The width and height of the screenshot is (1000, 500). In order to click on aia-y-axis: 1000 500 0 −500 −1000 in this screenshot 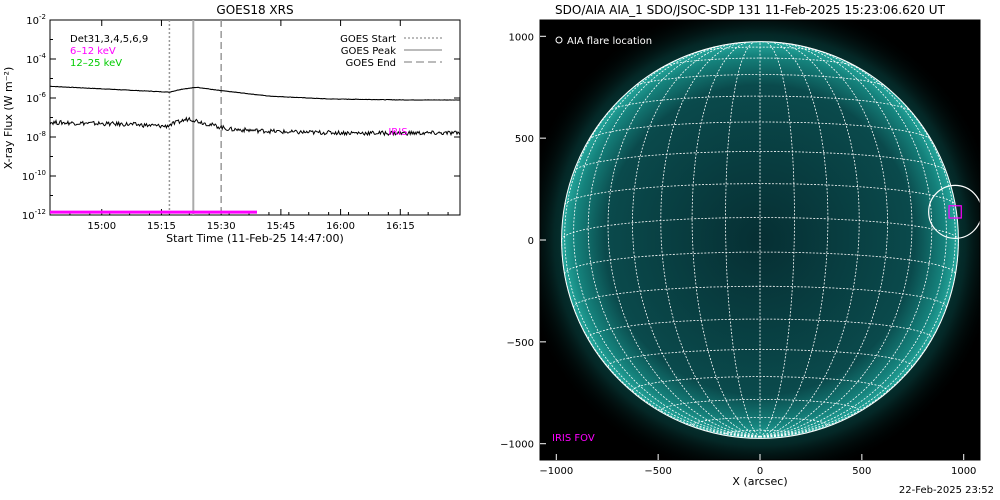, I will do `click(523, 241)`.